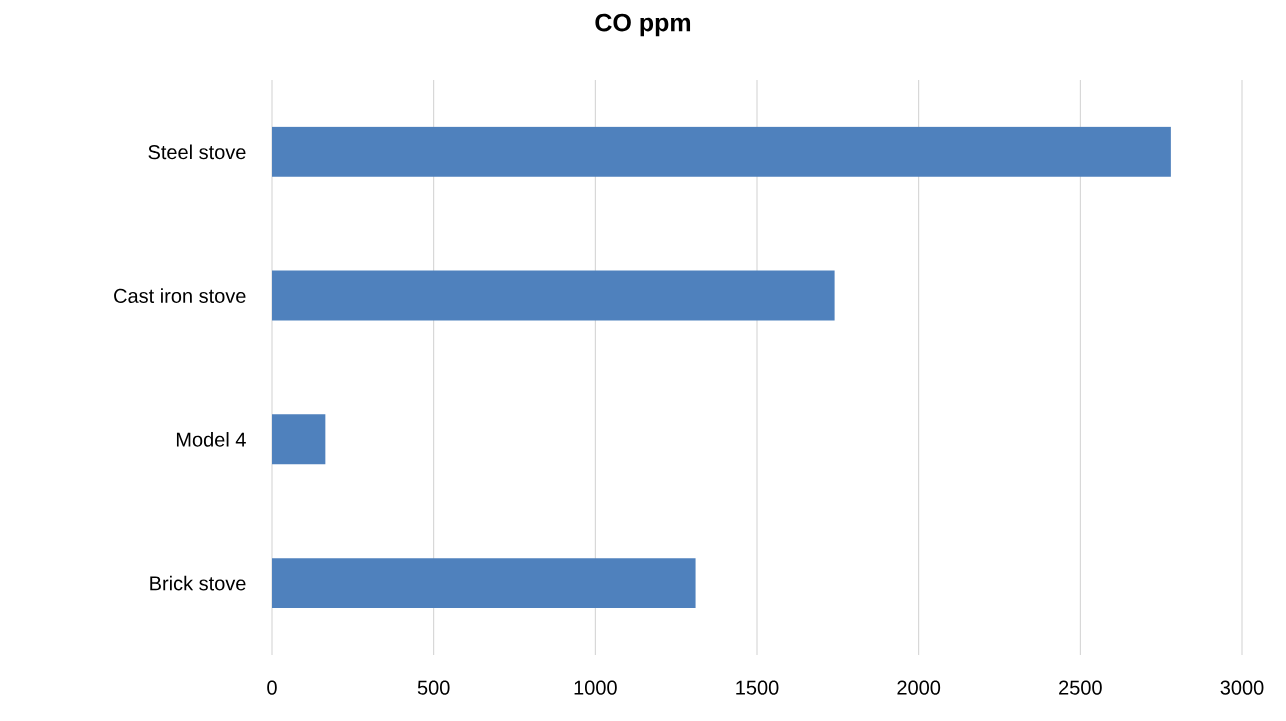 This screenshot has width=1286, height=721. I want to click on y-tick-label: Model 4, so click(211, 439).